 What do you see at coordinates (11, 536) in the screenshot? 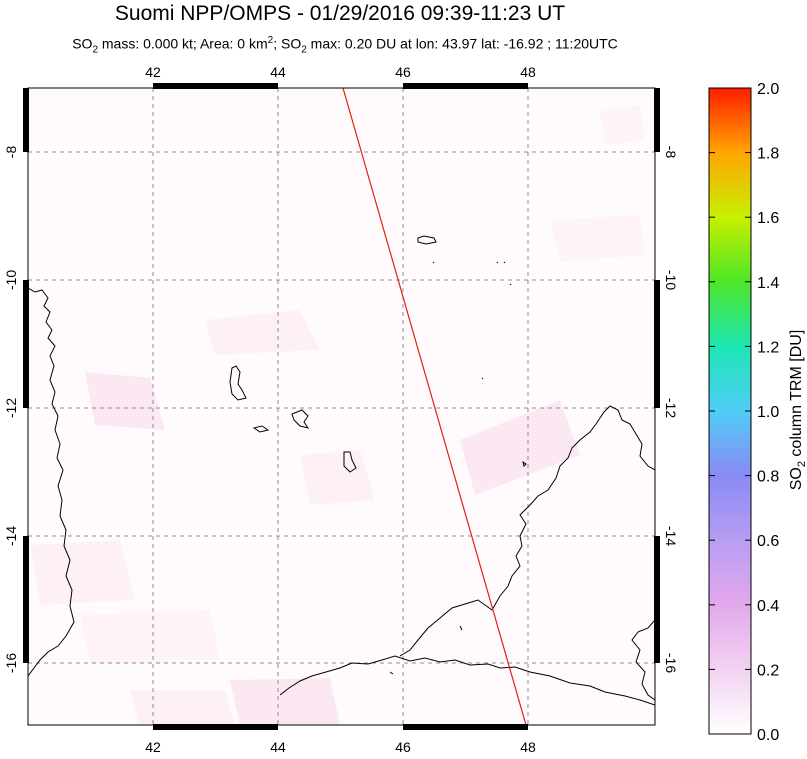
I see `lat-label-left-14: -14` at bounding box center [11, 536].